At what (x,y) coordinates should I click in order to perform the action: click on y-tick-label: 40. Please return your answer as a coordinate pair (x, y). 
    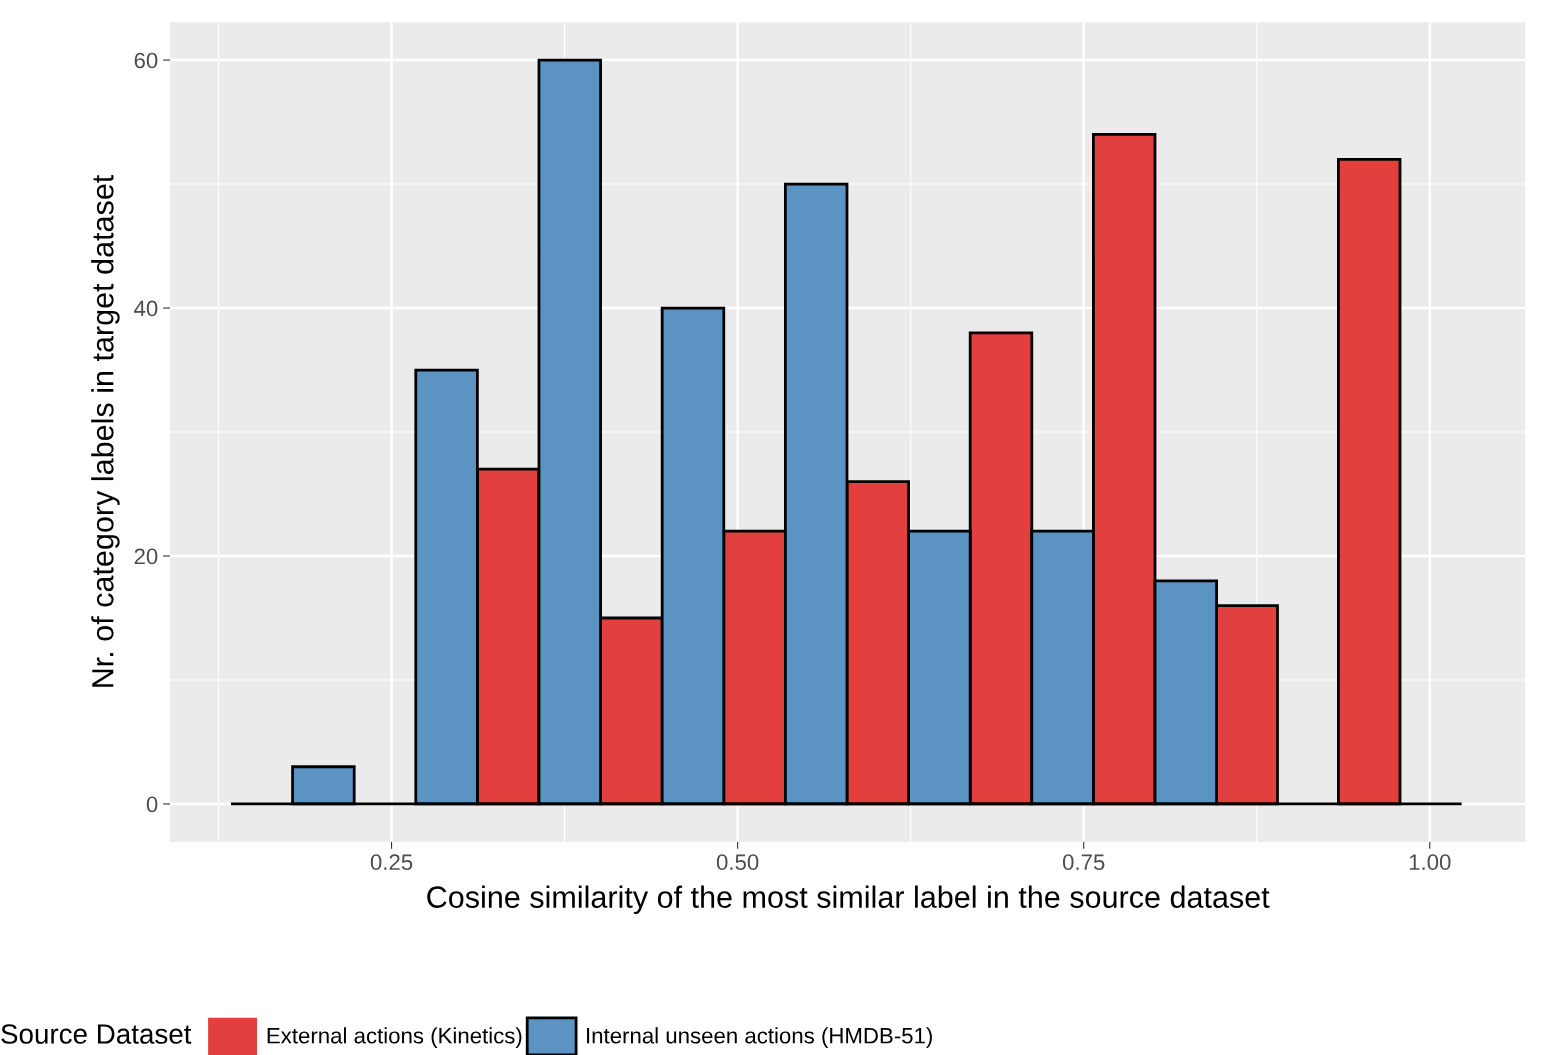
    Looking at the image, I should click on (146, 308).